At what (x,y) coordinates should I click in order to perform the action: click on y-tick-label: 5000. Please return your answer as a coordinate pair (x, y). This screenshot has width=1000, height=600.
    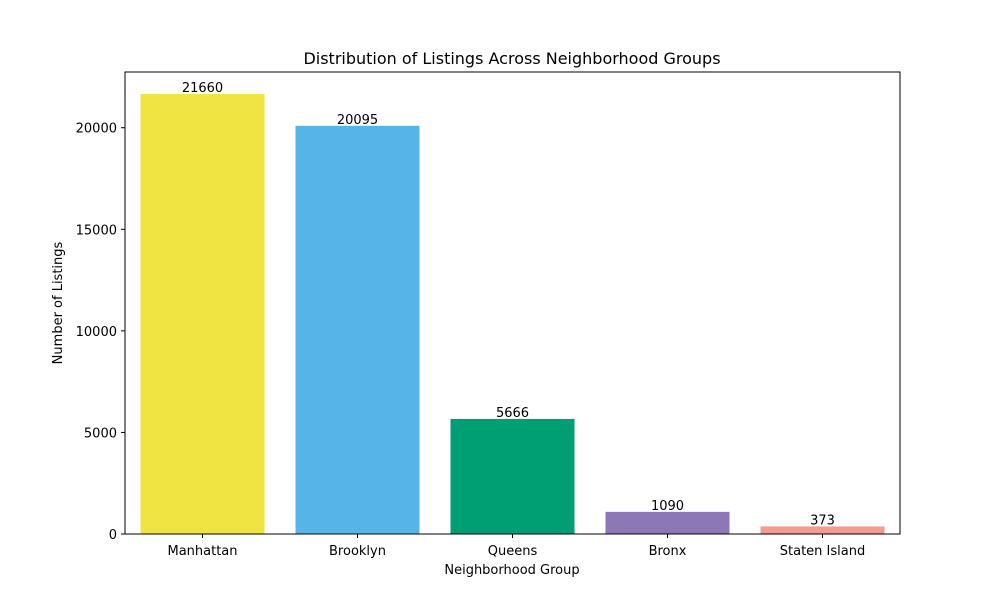
    Looking at the image, I should click on (100, 433).